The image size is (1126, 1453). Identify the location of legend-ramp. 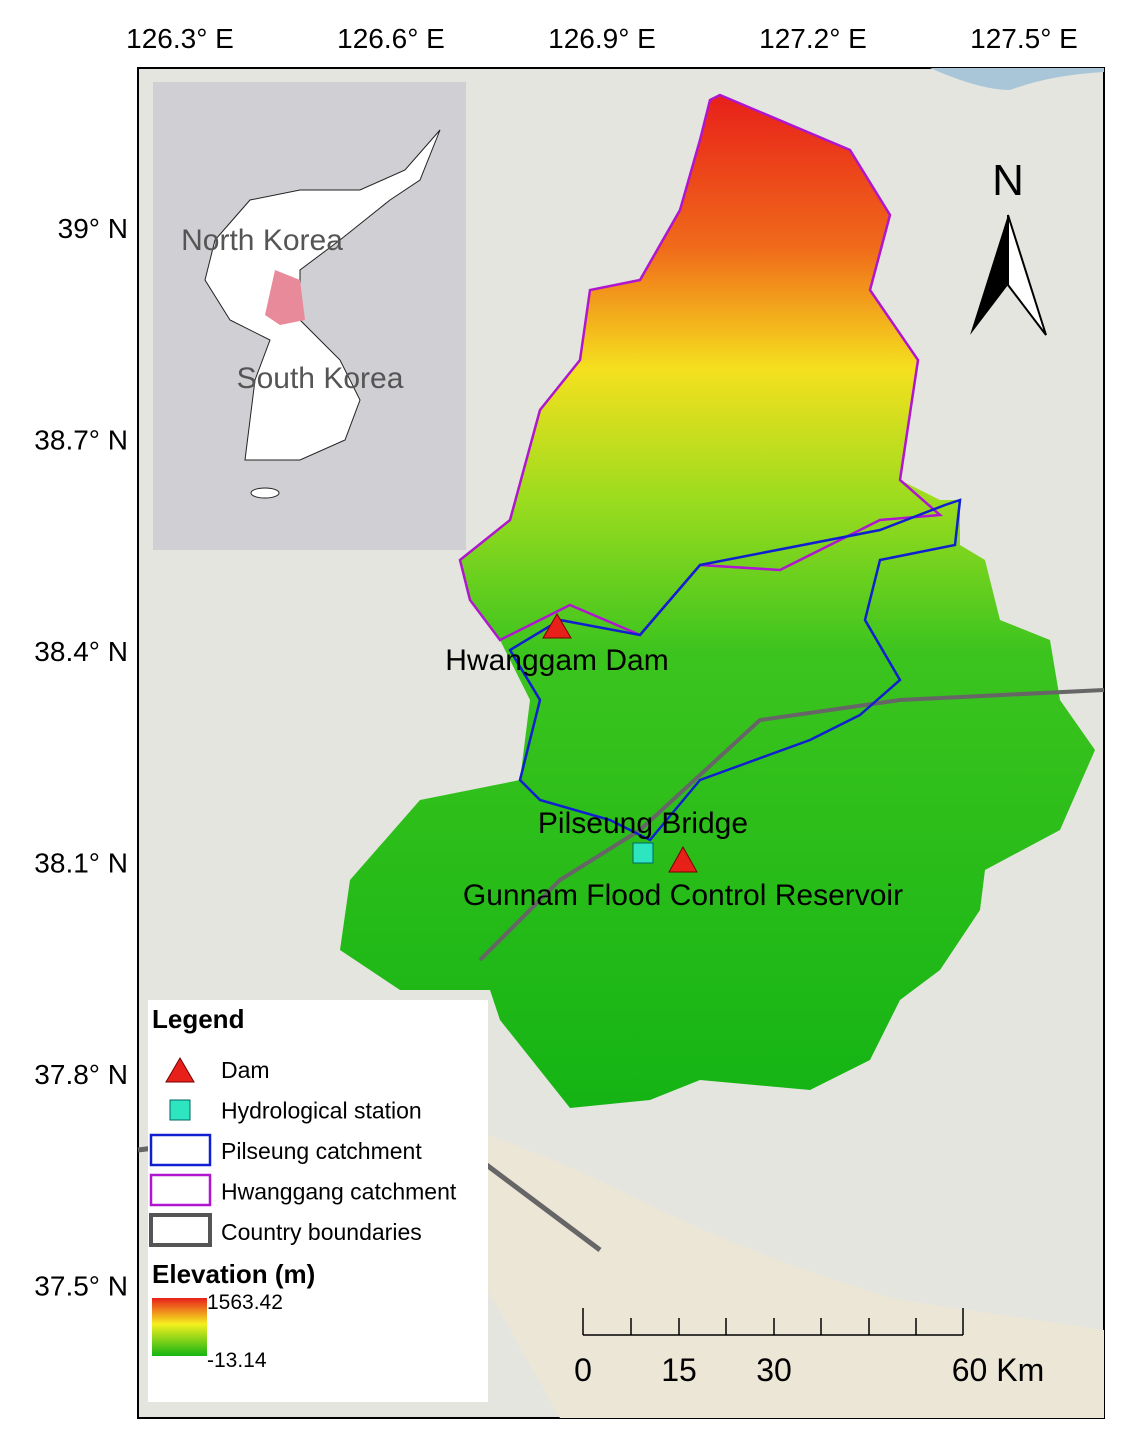
(179, 1327).